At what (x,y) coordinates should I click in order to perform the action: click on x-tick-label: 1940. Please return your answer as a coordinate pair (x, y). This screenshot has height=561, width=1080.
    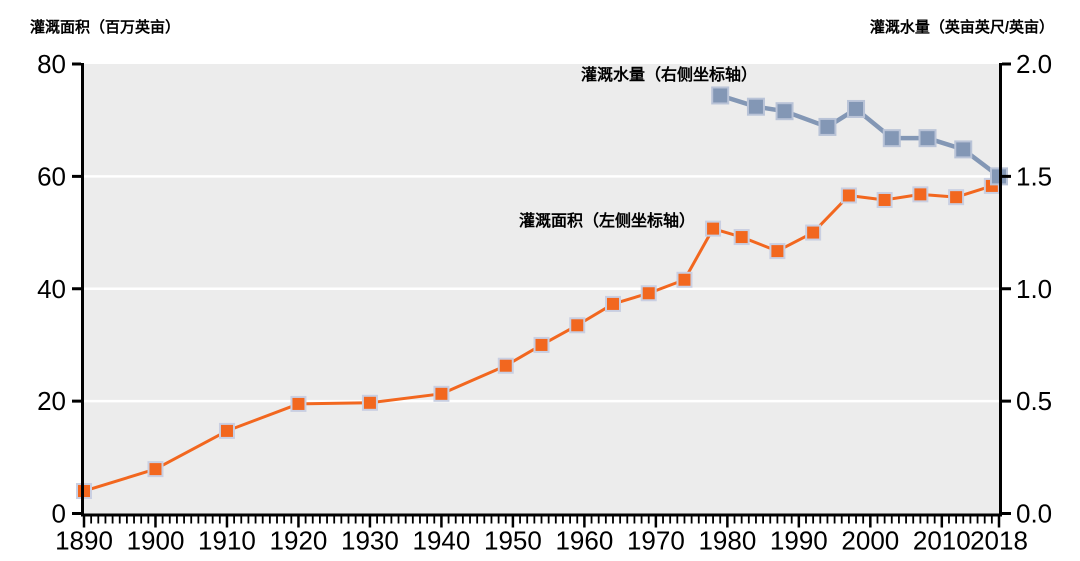
    Looking at the image, I should click on (442, 541).